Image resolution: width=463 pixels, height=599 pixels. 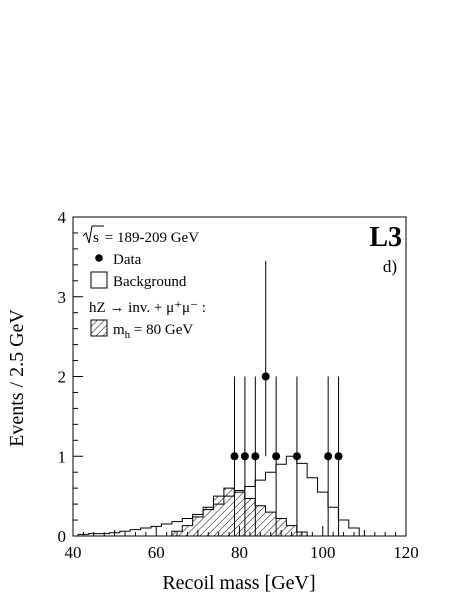 I want to click on x-tick-label: 40, so click(x=73, y=552).